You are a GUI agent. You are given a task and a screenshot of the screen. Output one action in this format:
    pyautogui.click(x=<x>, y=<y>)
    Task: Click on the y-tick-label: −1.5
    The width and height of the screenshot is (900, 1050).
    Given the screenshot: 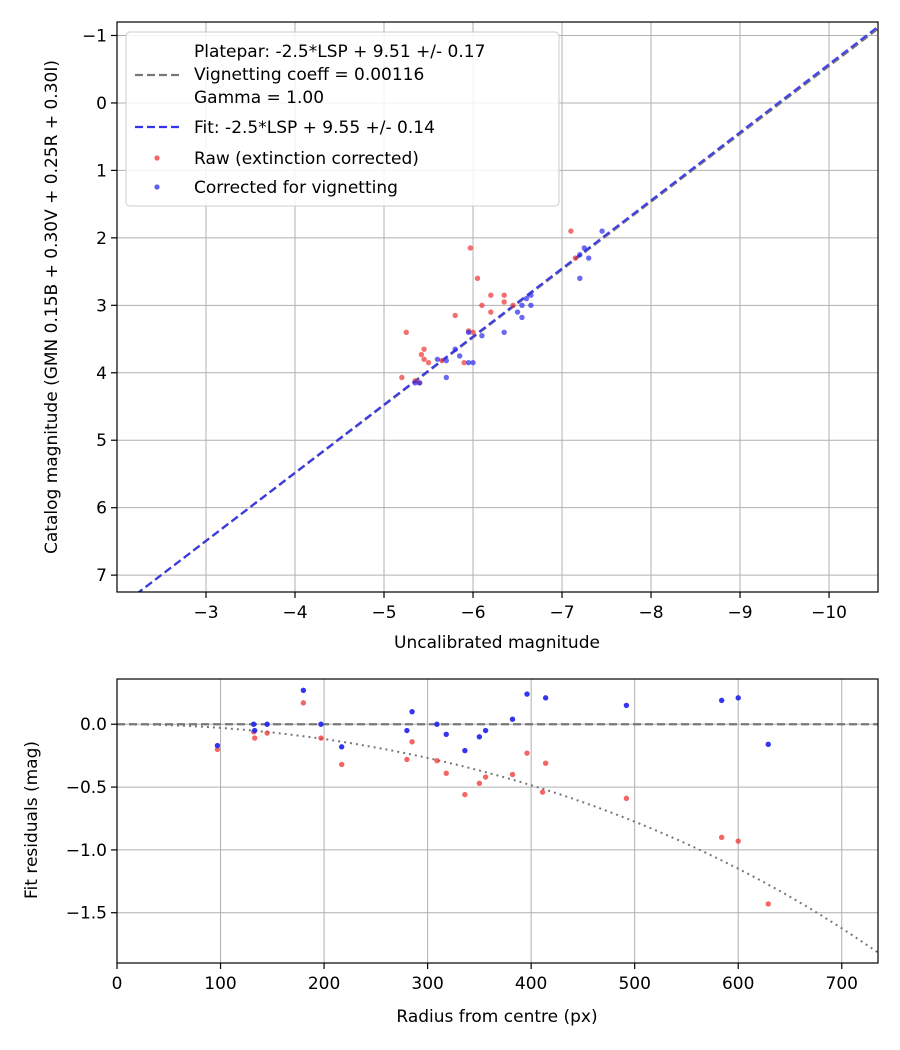 What is the action you would take?
    pyautogui.click(x=86, y=914)
    